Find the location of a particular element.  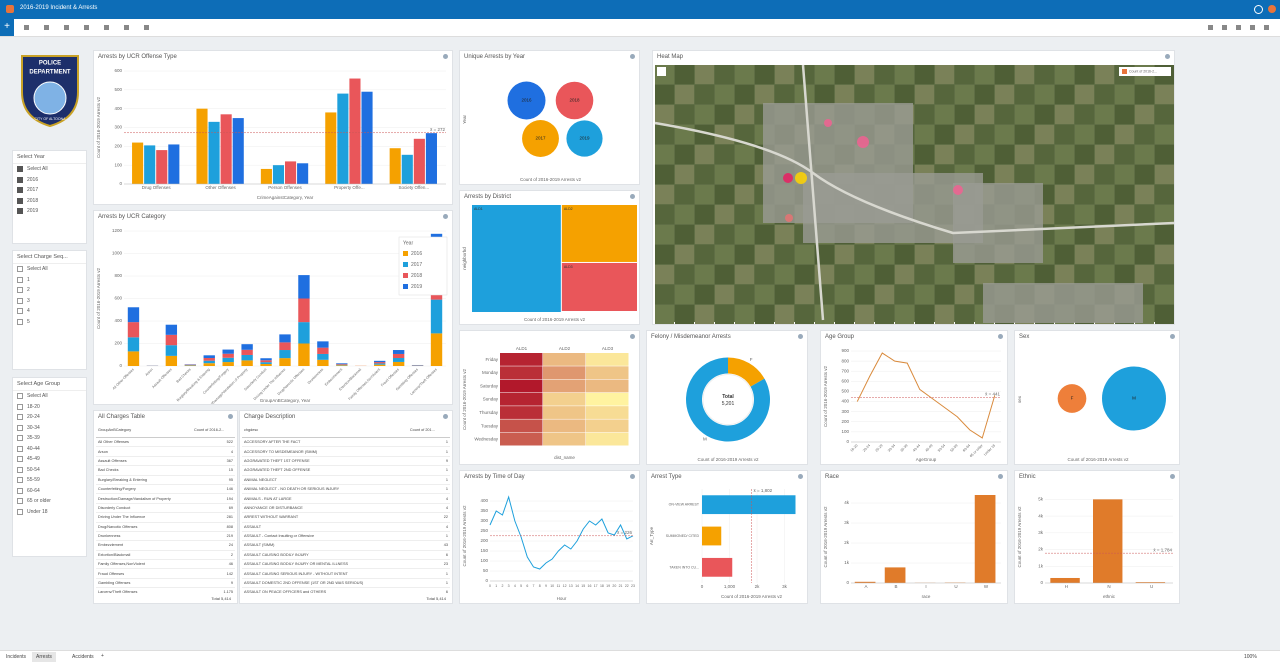

tab: Arrests is located at coordinates (44, 657).